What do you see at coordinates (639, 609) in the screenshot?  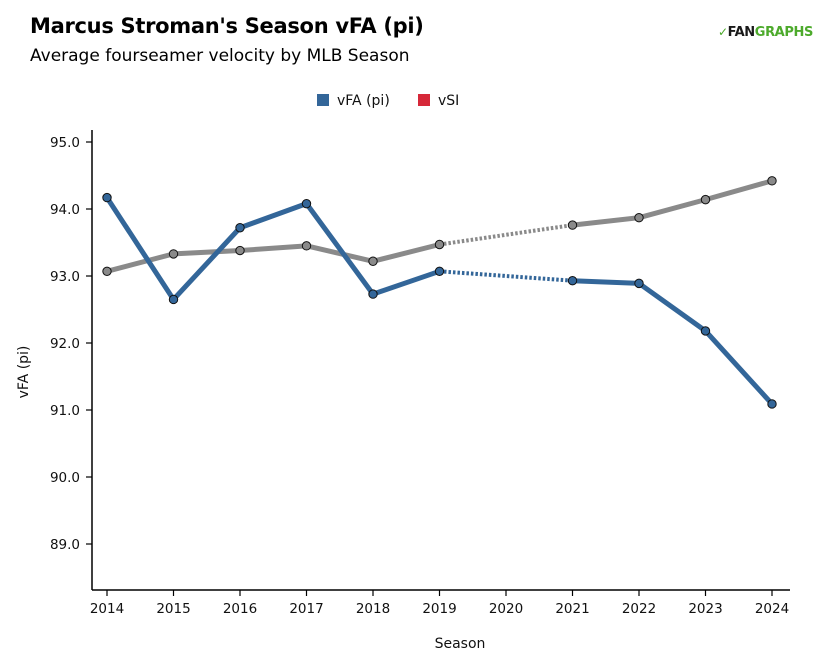 I see `x-tick-label: 2022` at bounding box center [639, 609].